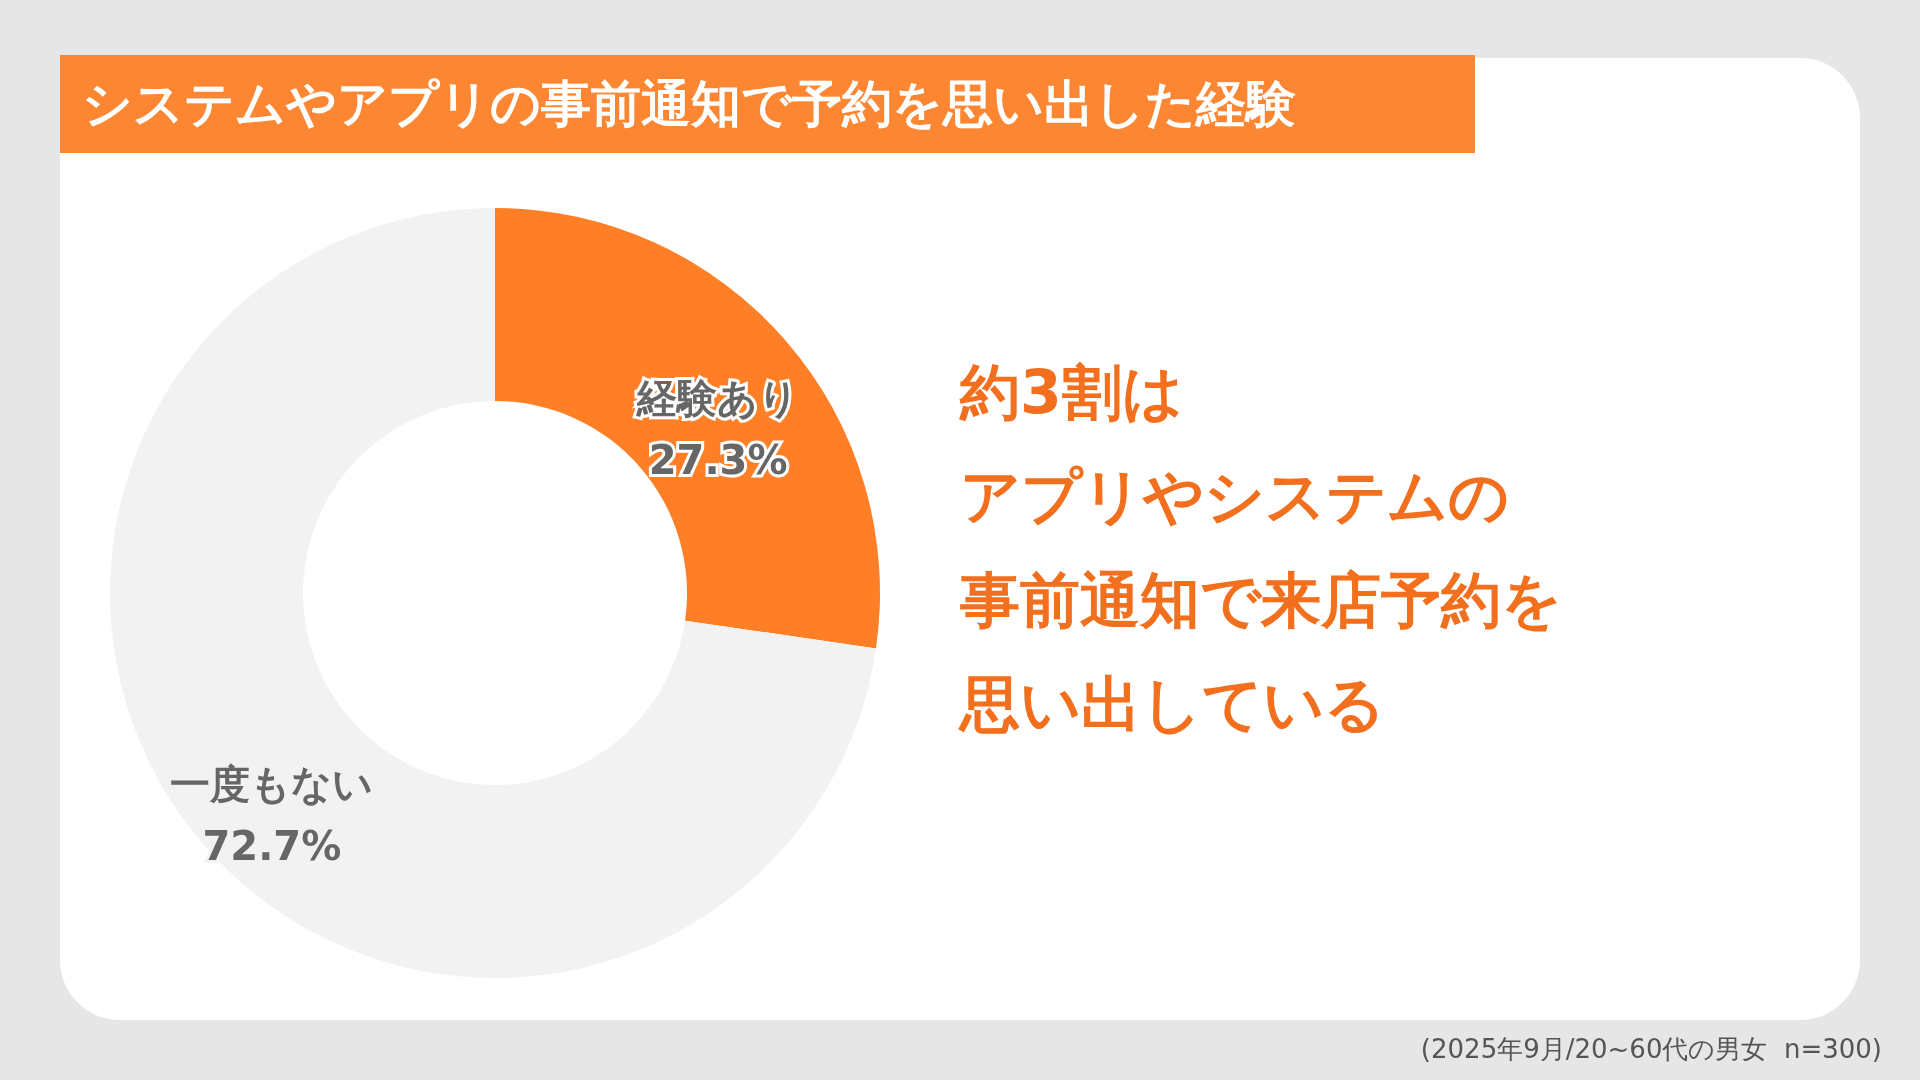 The image size is (1920, 1080). I want to click on data-label: 72.7%, so click(272, 845).